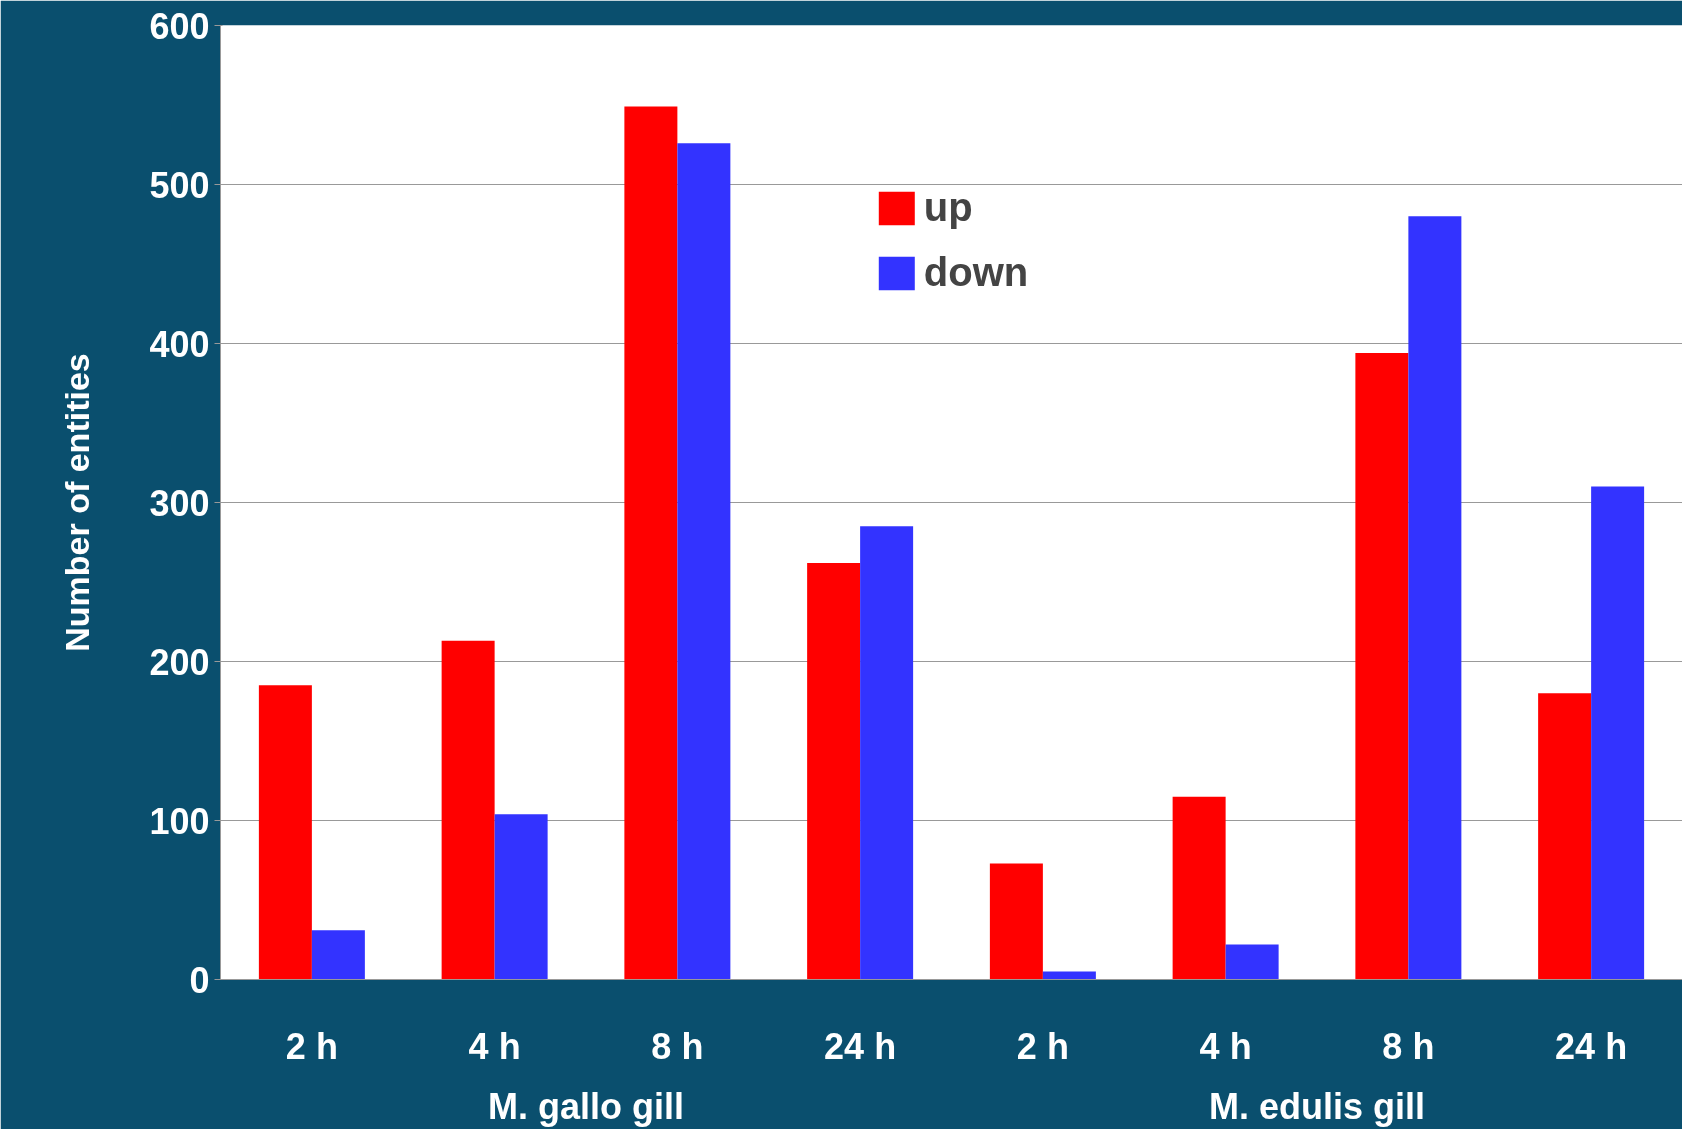 The width and height of the screenshot is (1682, 1129). I want to click on legend-label: down, so click(976, 272).